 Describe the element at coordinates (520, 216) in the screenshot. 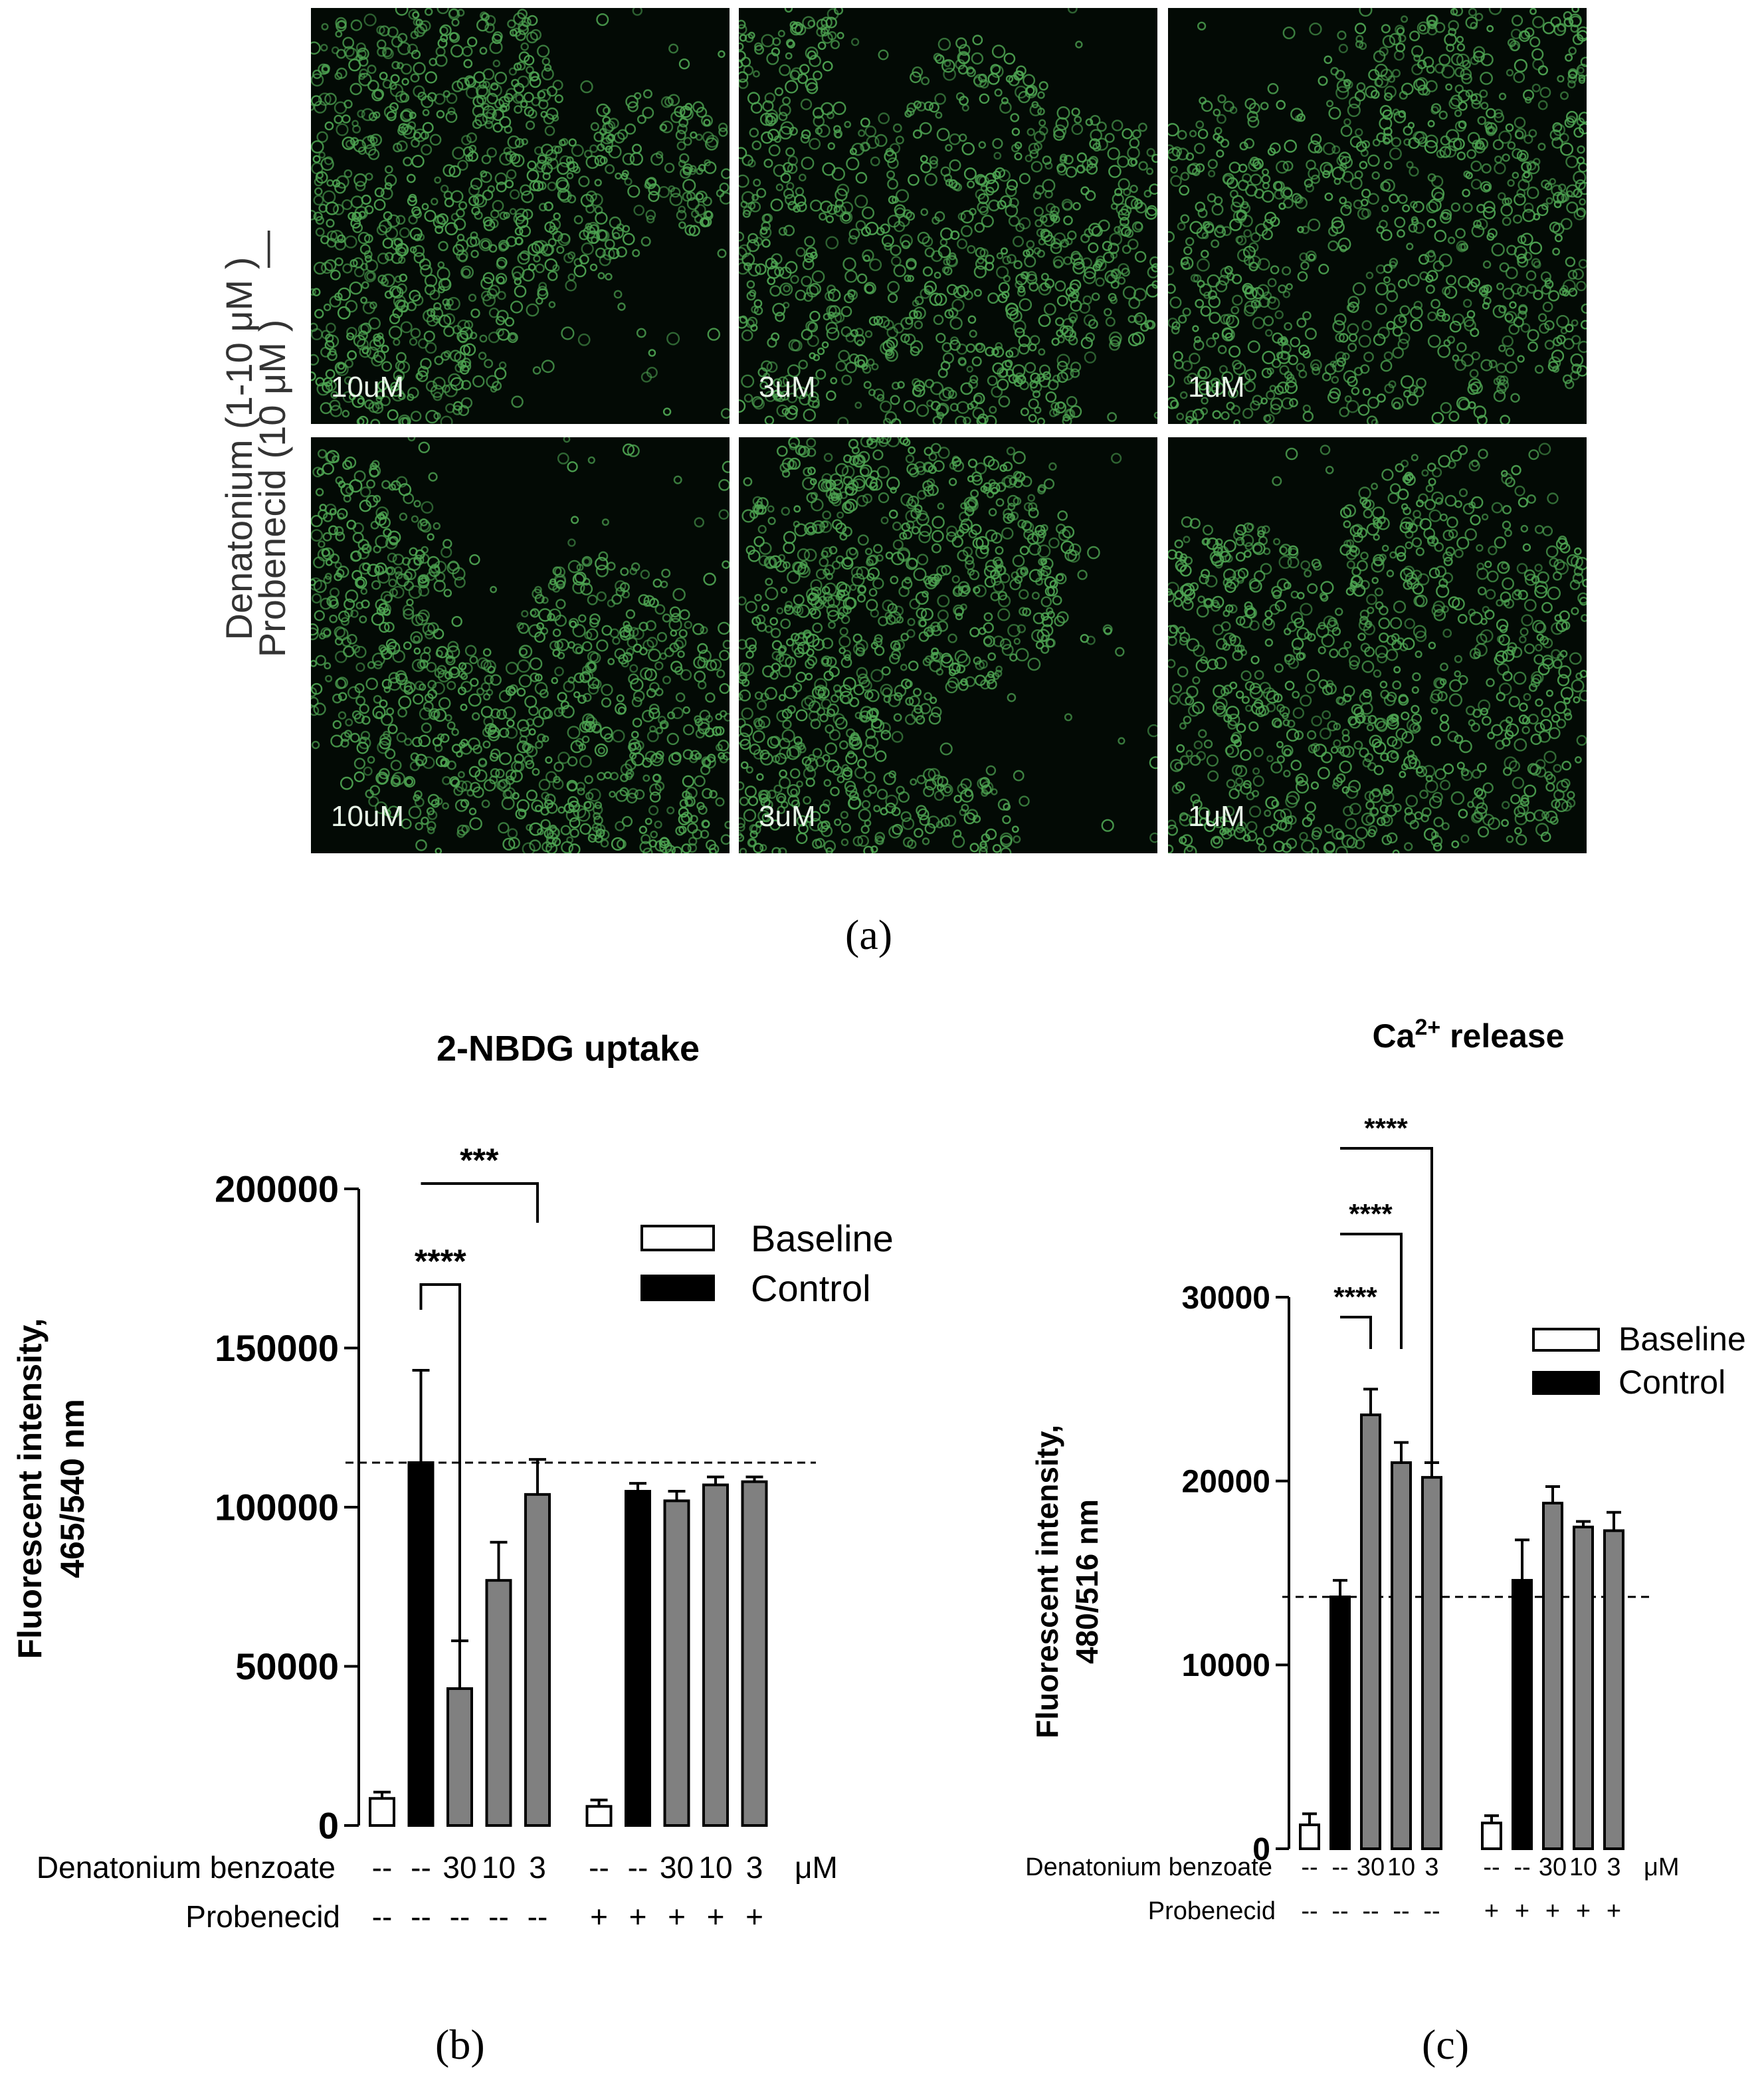

I see `micrograph-tile: 10uM` at that location.